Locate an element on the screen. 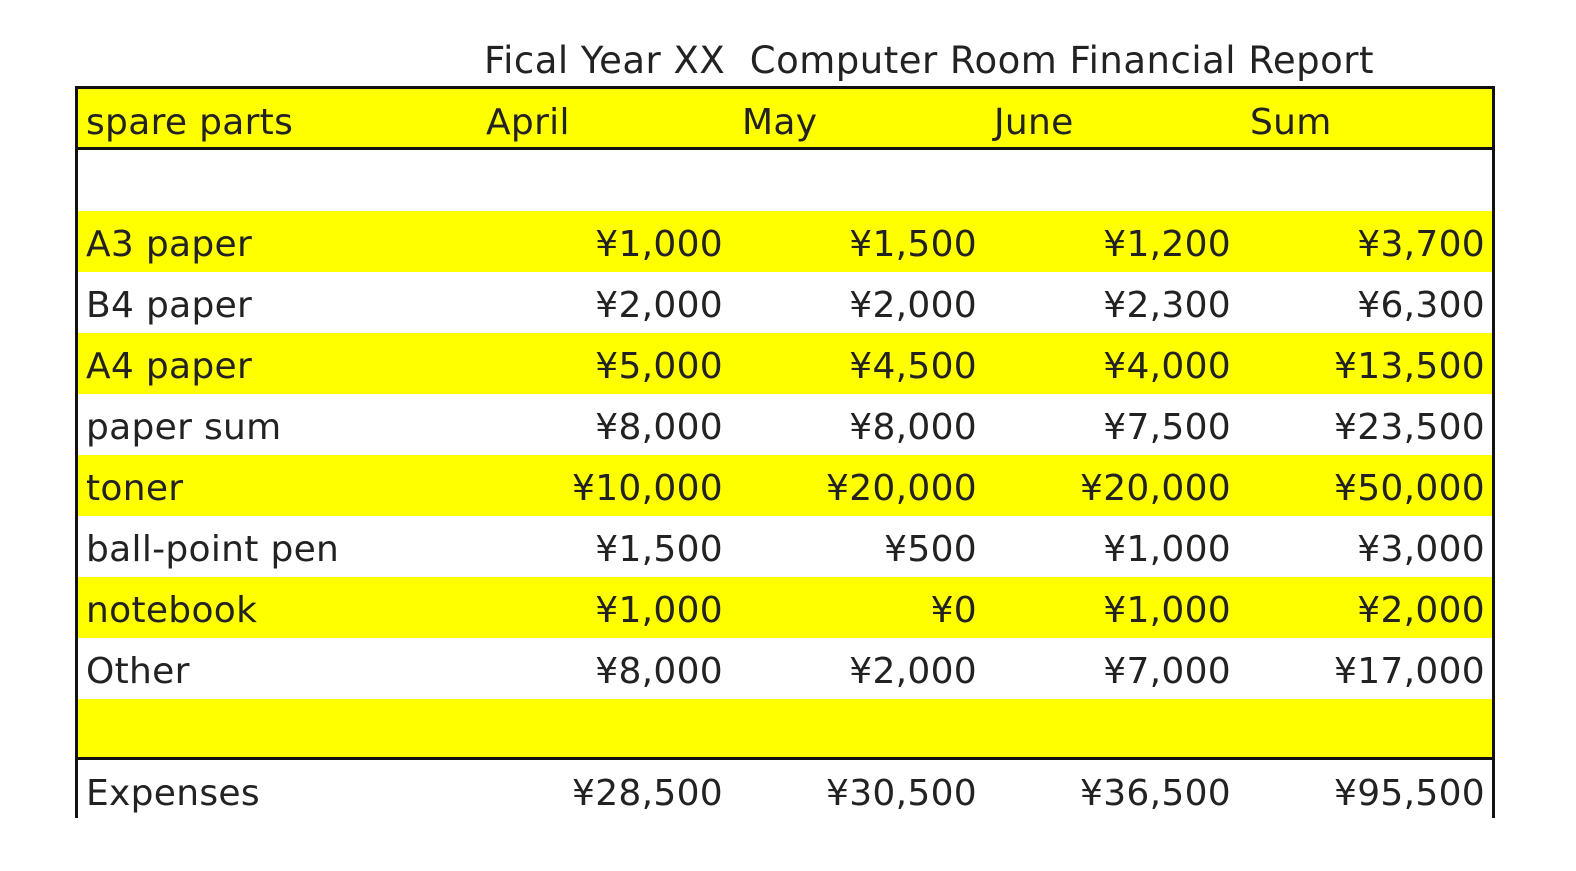 The width and height of the screenshot is (1576, 871). cell-april: ¥5,000 is located at coordinates (659, 366).